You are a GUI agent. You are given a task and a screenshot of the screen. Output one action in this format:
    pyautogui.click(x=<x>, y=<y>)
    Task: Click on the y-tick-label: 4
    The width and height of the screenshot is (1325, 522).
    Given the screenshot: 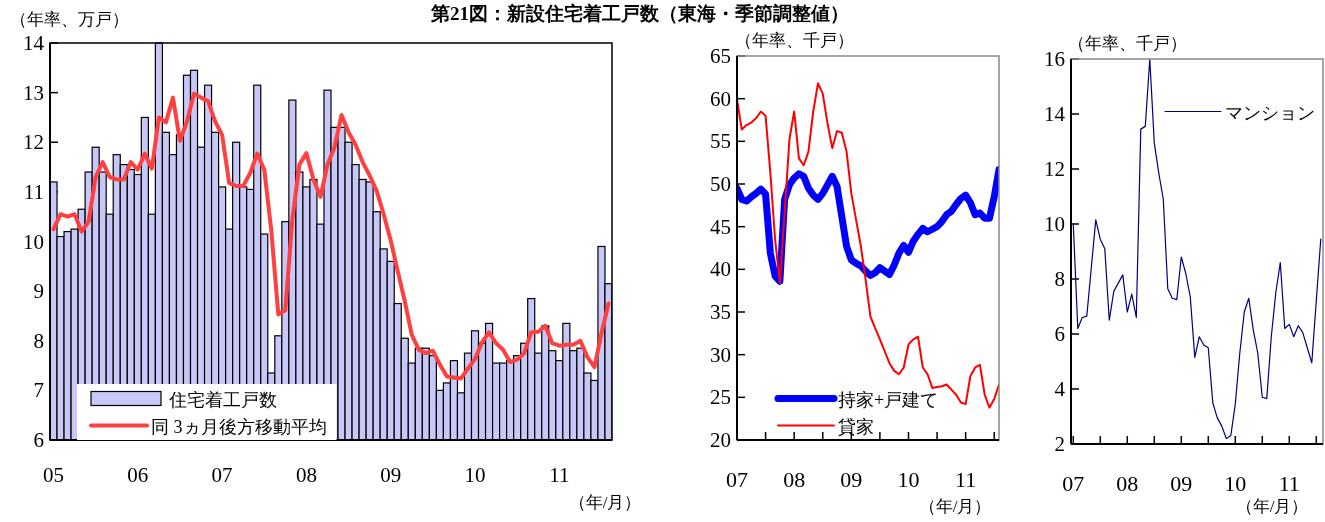 What is the action you would take?
    pyautogui.click(x=1060, y=389)
    